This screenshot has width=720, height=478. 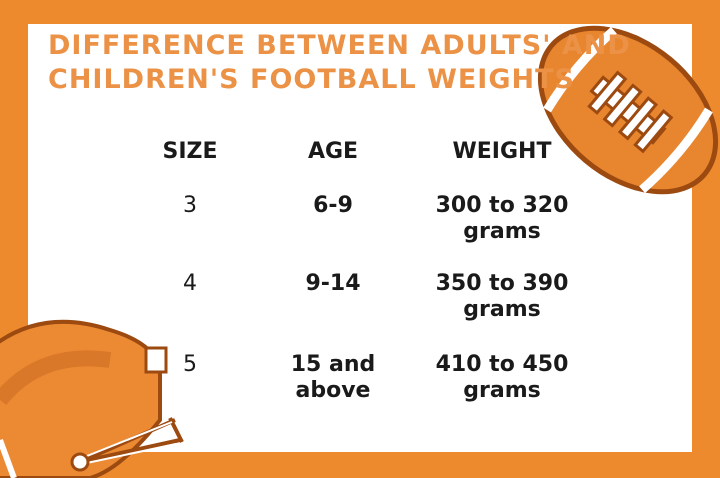 What do you see at coordinates (502, 296) in the screenshot?
I see `table-cell: 350 to 390 grams` at bounding box center [502, 296].